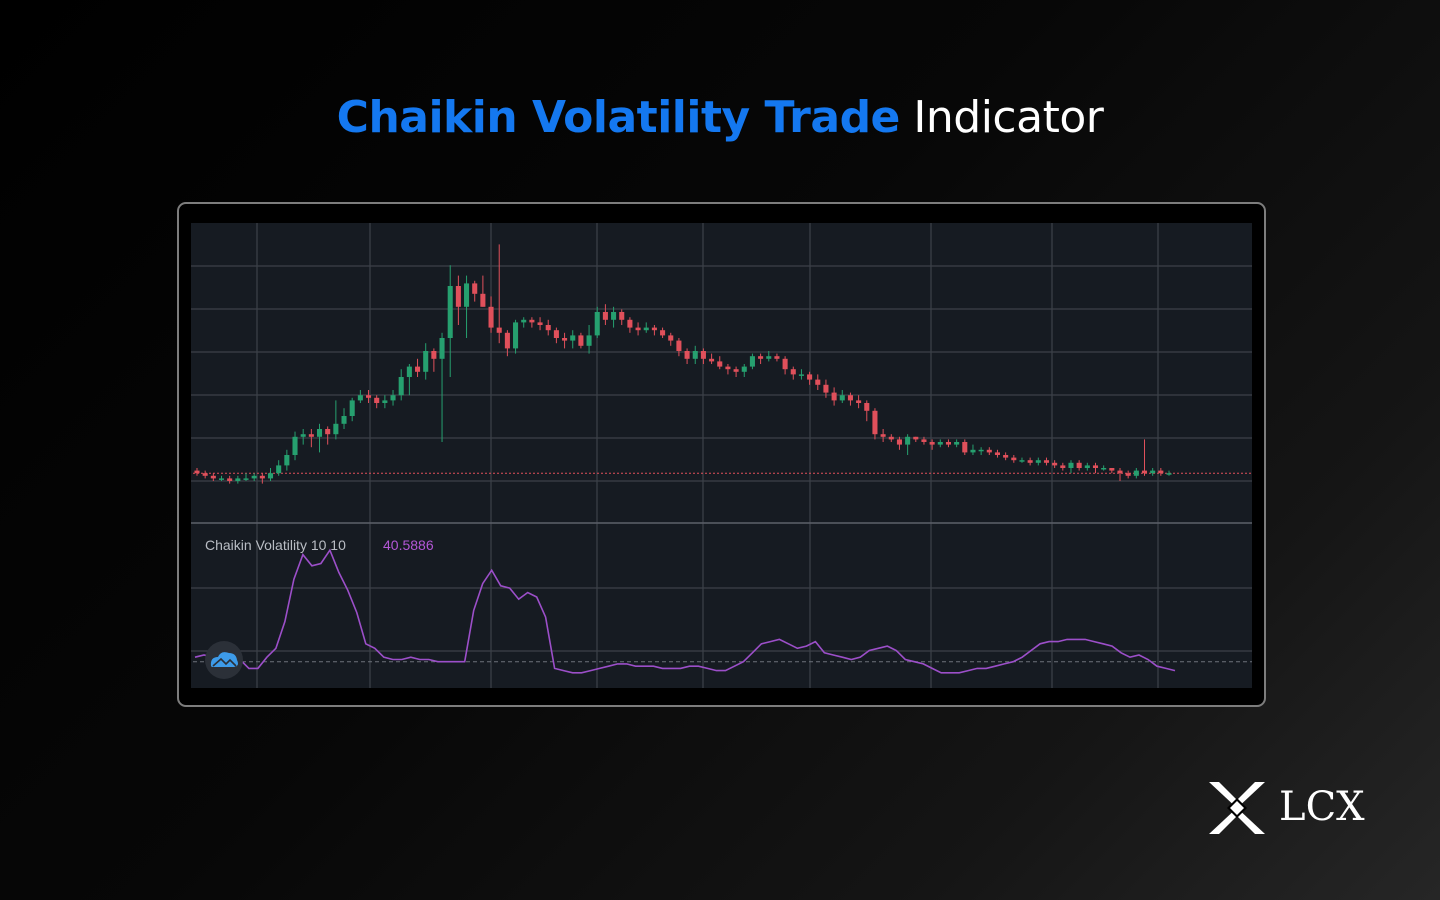  I want to click on lcx-mark-icon, so click(1237, 808).